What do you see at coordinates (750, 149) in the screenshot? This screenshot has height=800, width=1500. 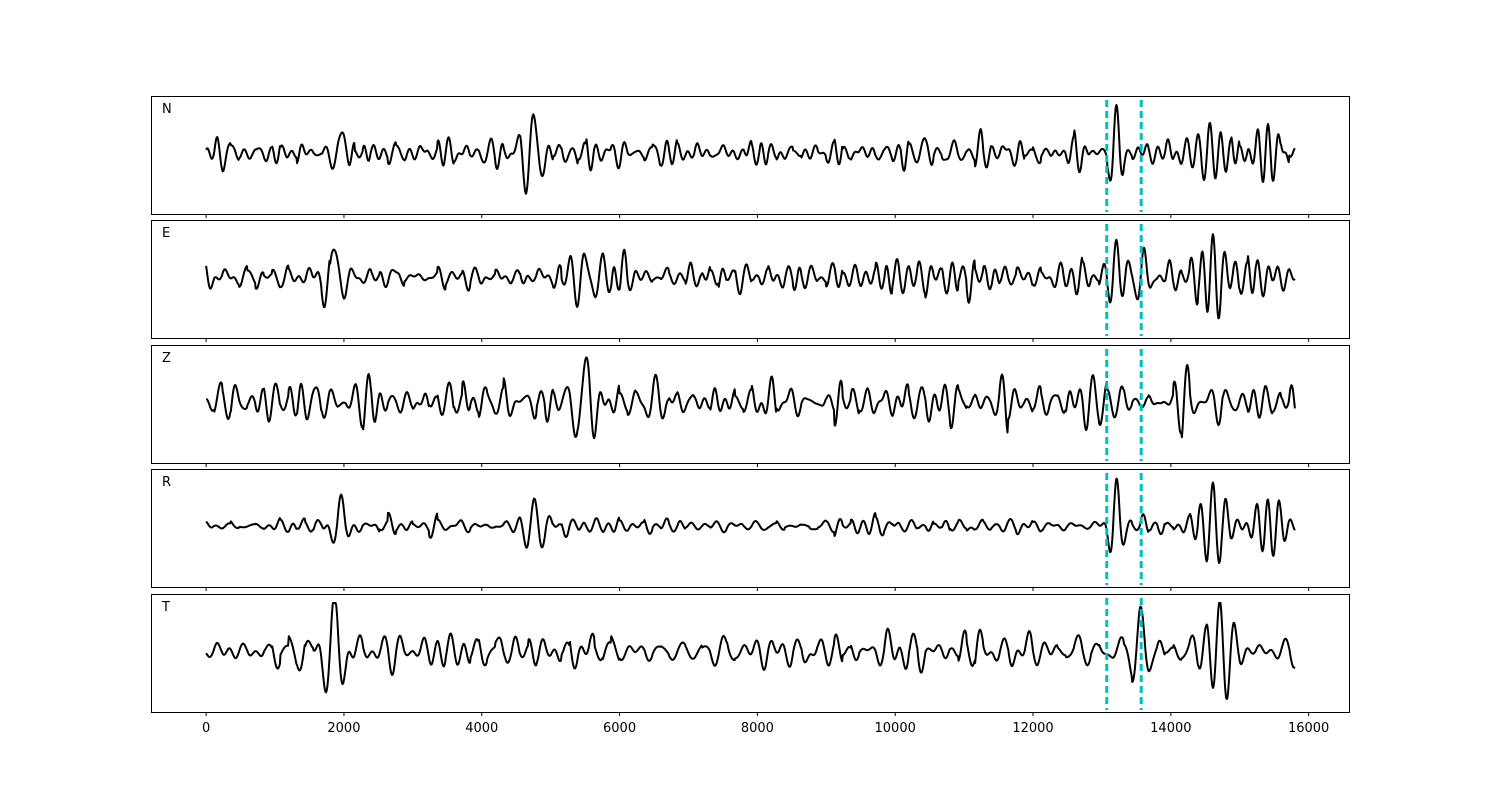 I see `waveform-n` at bounding box center [750, 149].